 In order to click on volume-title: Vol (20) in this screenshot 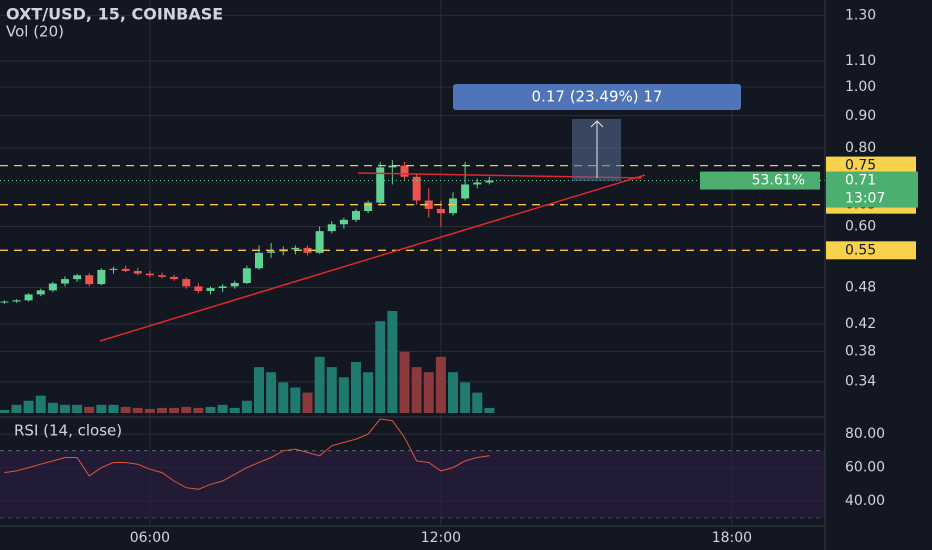, I will do `click(35, 32)`.